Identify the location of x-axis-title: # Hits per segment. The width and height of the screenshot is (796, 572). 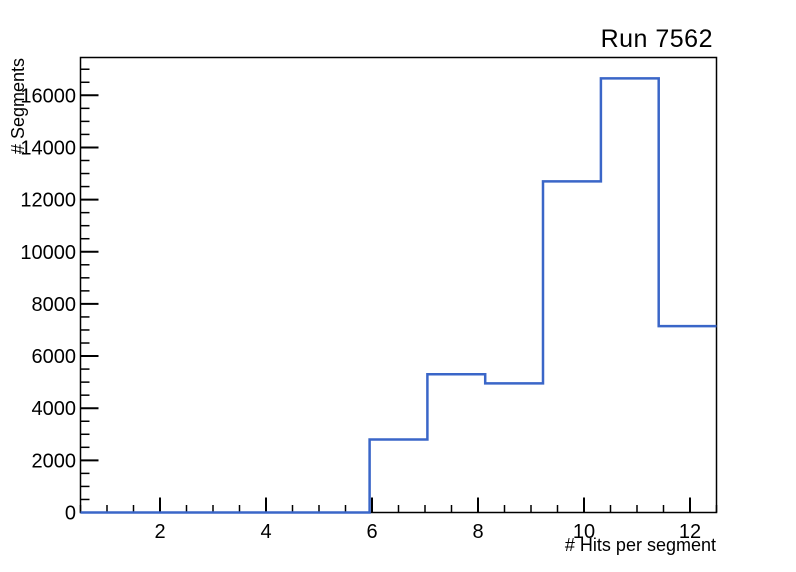
(640, 545).